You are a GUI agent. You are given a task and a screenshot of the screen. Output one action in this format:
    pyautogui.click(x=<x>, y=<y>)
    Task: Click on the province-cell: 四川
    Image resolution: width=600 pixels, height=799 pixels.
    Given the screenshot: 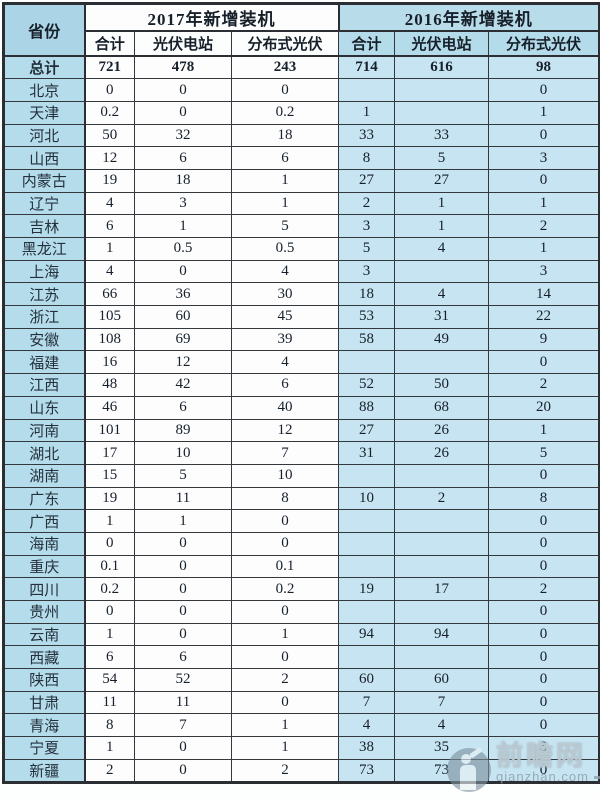 What is the action you would take?
    pyautogui.click(x=44, y=589)
    